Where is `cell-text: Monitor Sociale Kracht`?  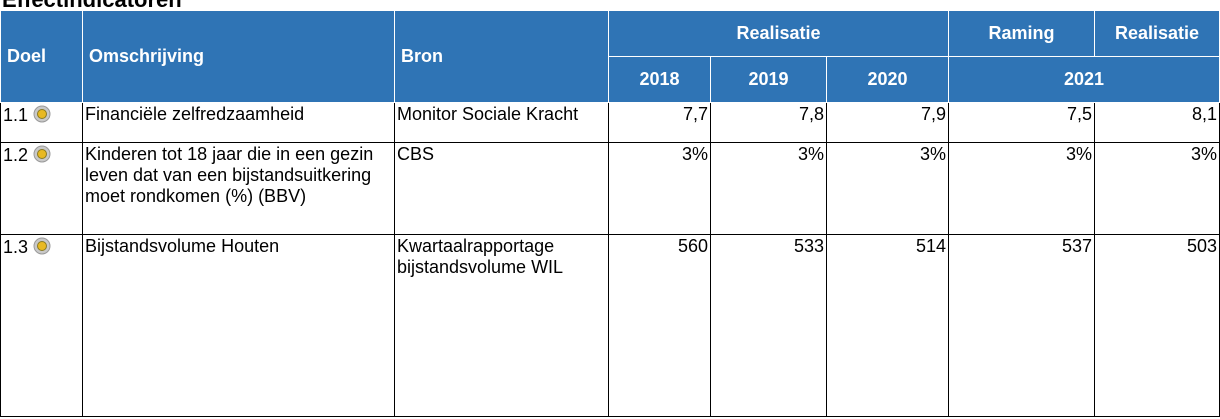
cell-text: Monitor Sociale Kracht is located at coordinates (488, 114).